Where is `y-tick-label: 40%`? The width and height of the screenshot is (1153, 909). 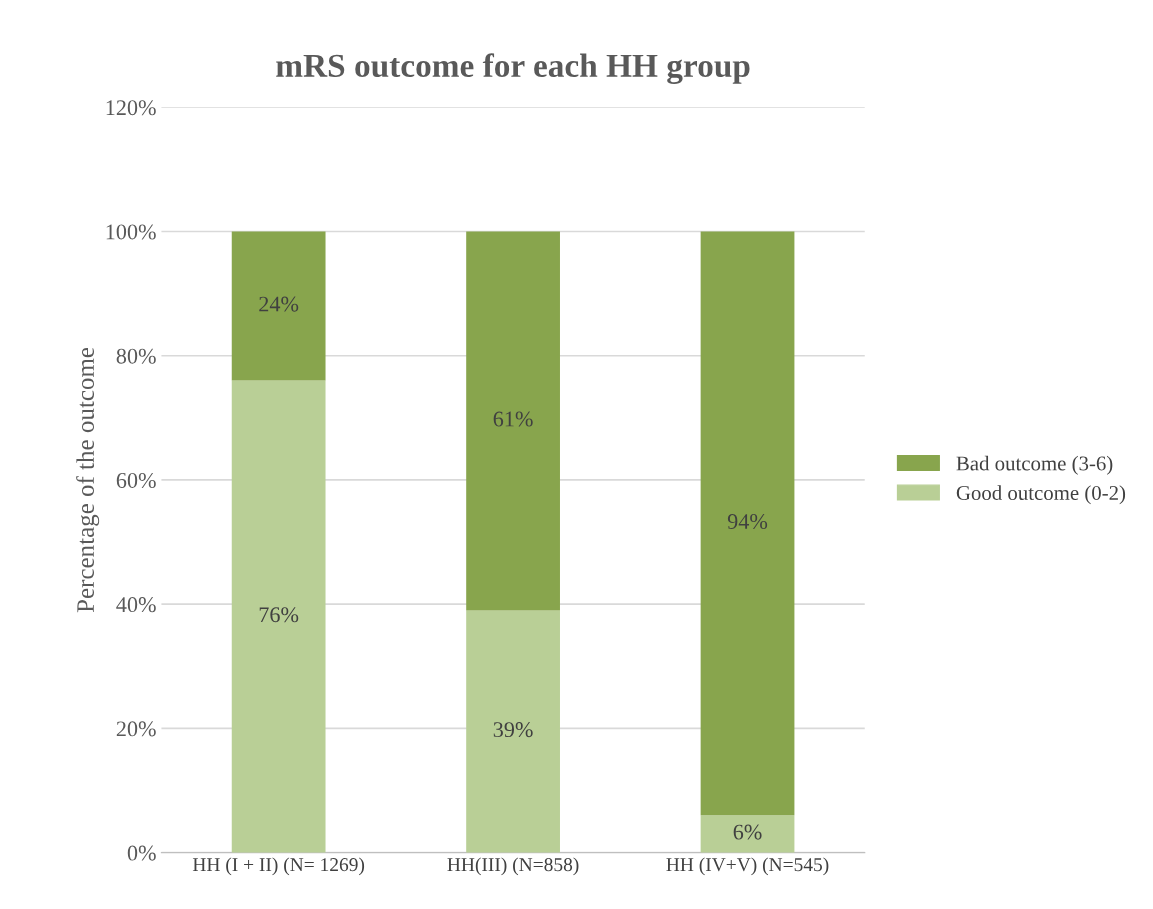 y-tick-label: 40% is located at coordinates (136, 605).